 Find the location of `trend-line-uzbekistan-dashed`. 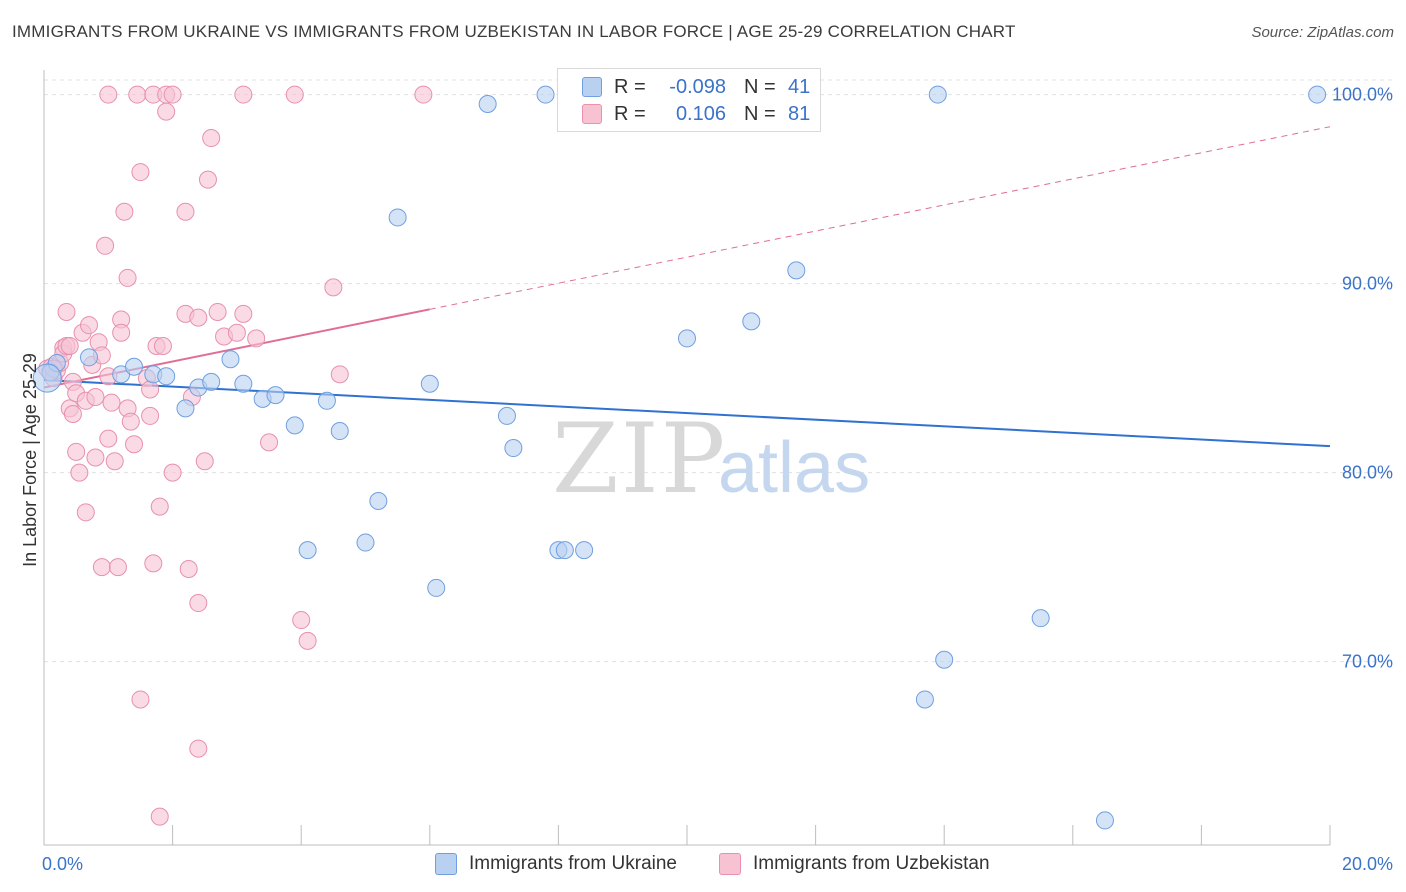

trend-line-uzbekistan-dashed is located at coordinates (880, 218).